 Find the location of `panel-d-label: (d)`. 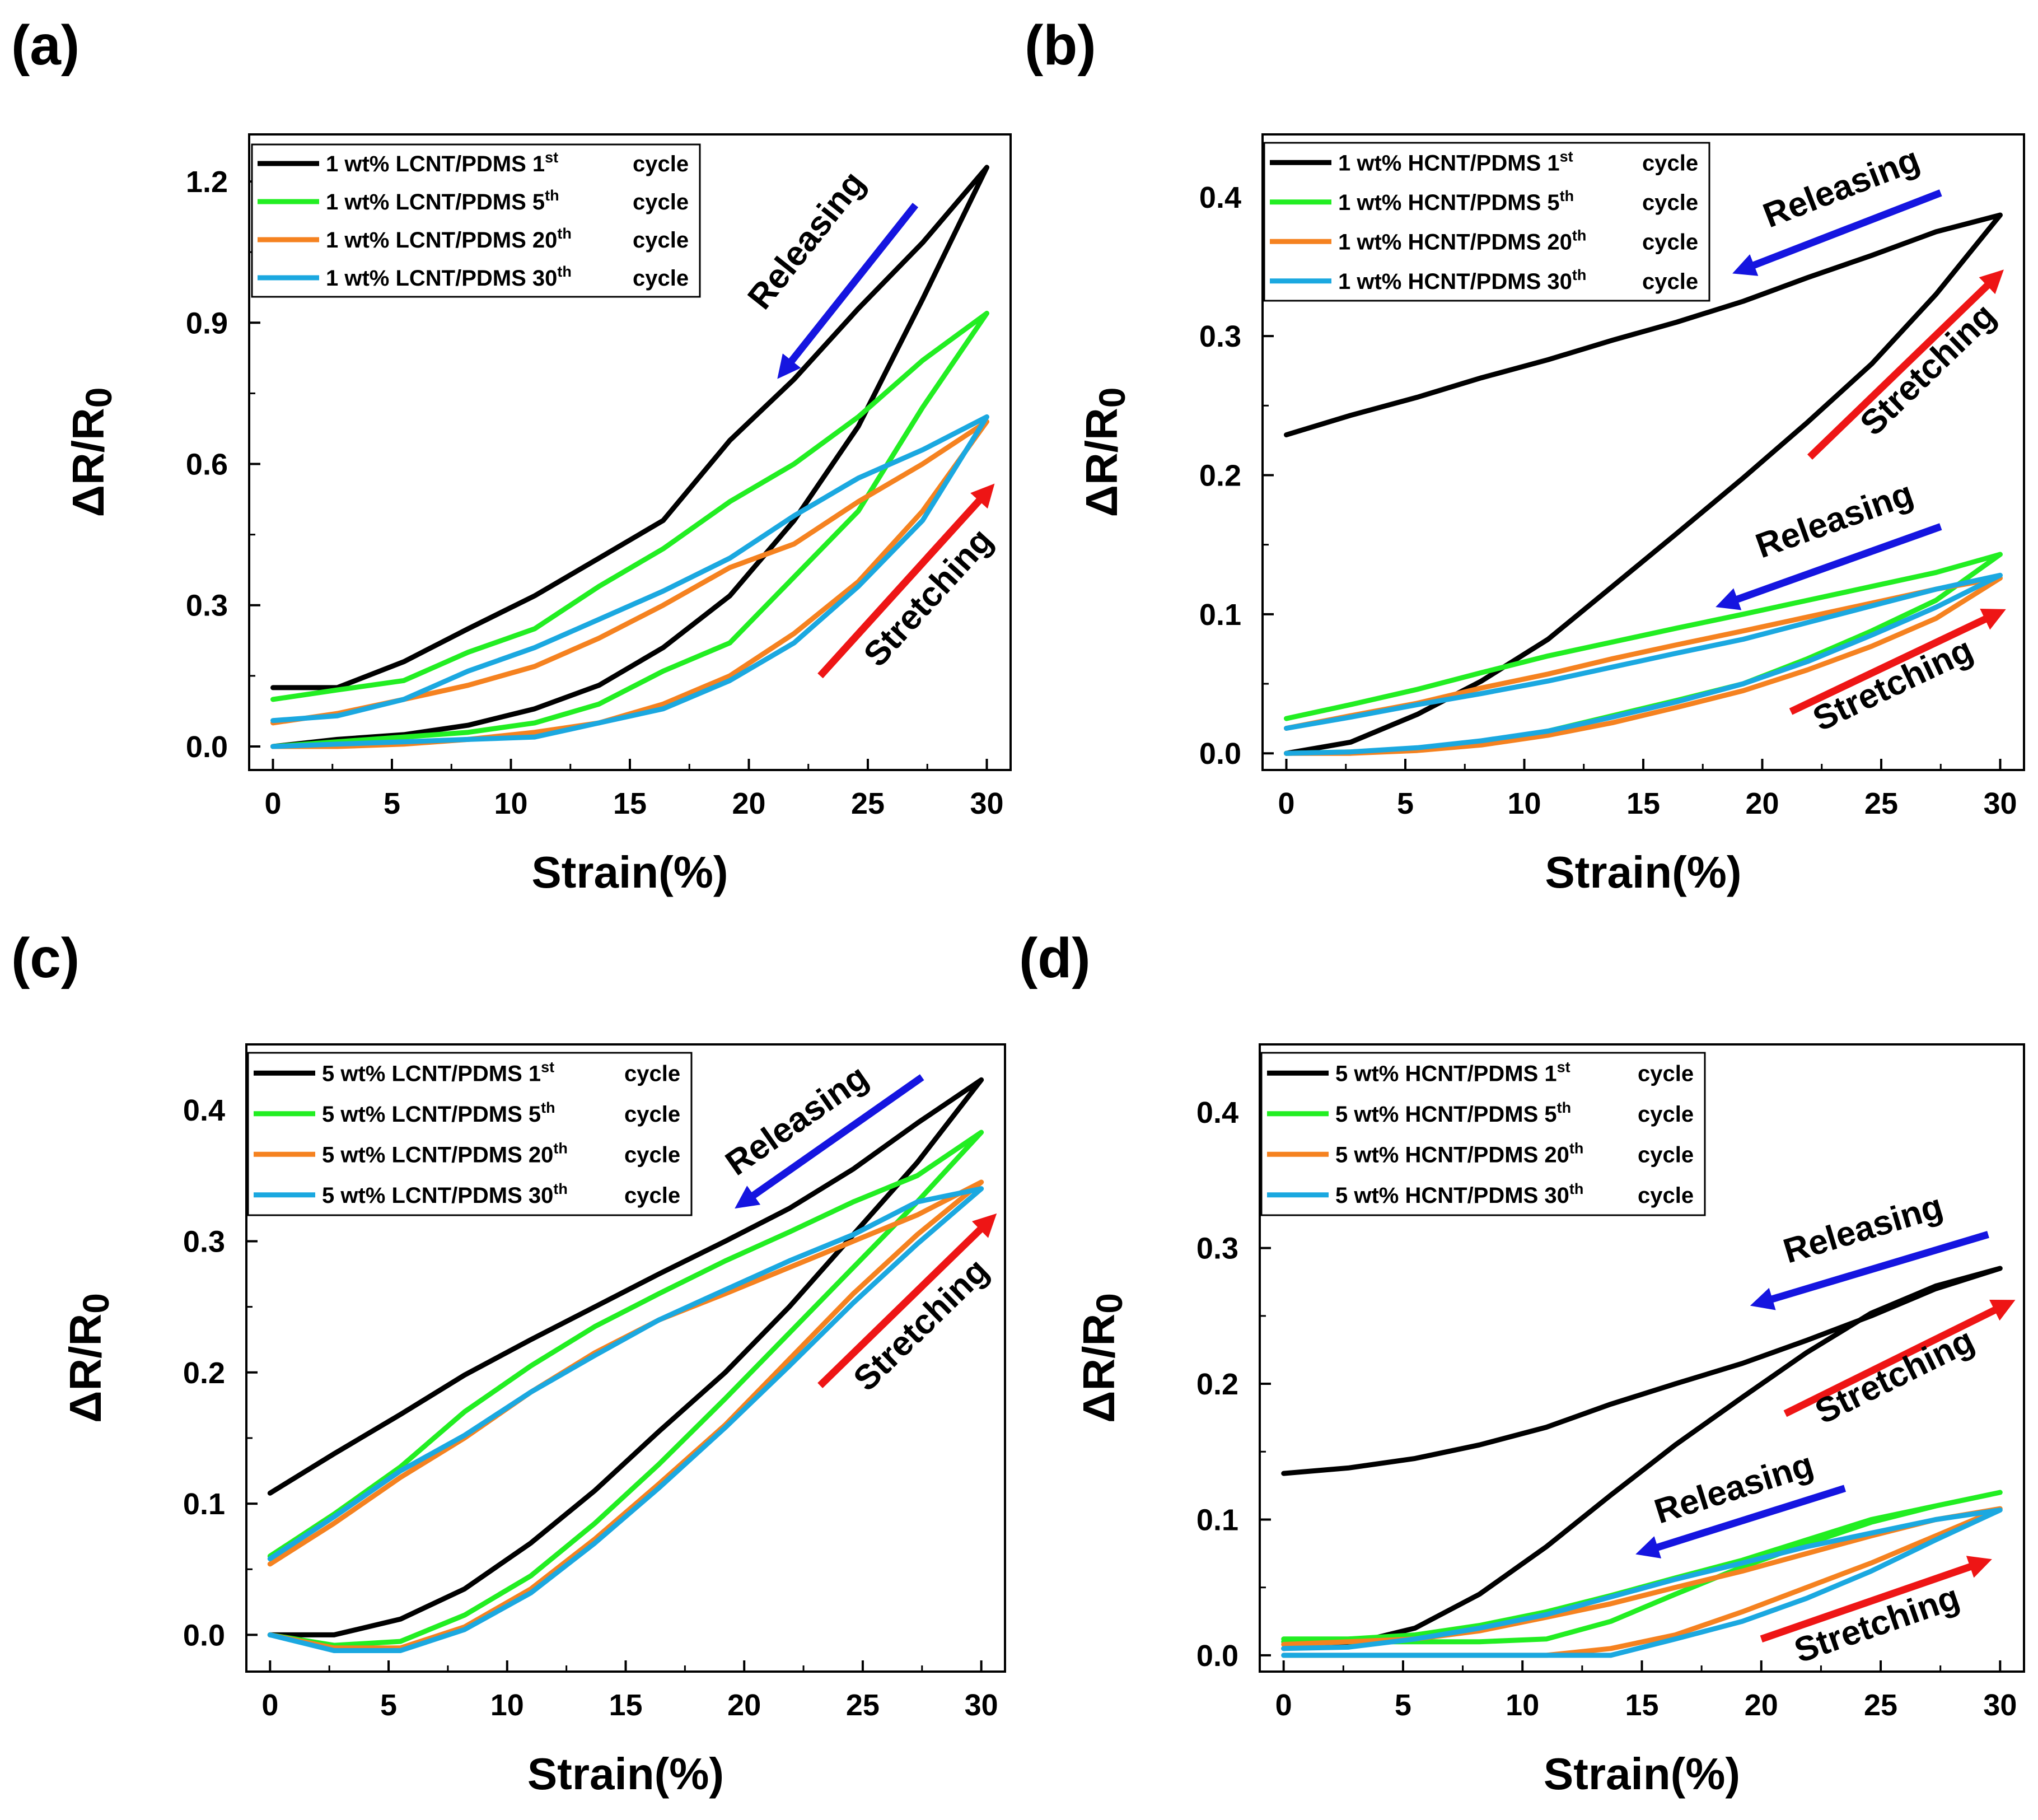

panel-d-label: (d) is located at coordinates (1055, 959).